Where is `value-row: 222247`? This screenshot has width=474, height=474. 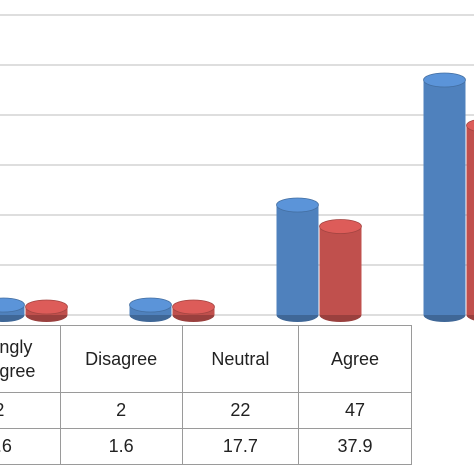 value-row: 222247 is located at coordinates (206, 410).